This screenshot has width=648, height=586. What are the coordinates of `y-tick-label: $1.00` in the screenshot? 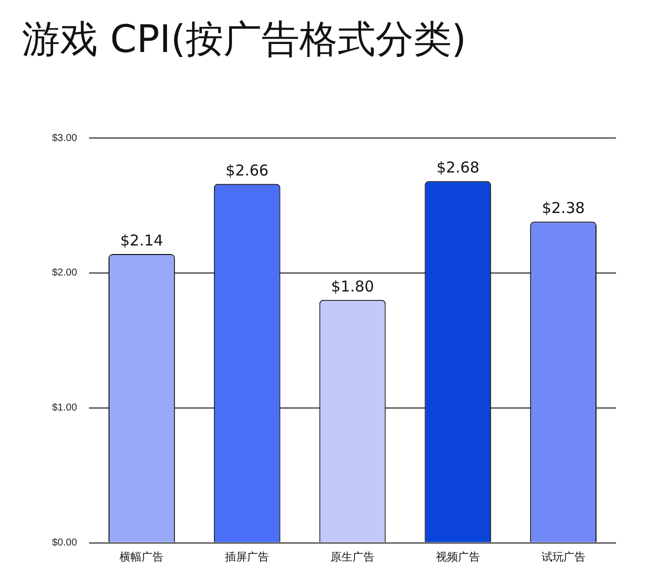 It's located at (65, 408).